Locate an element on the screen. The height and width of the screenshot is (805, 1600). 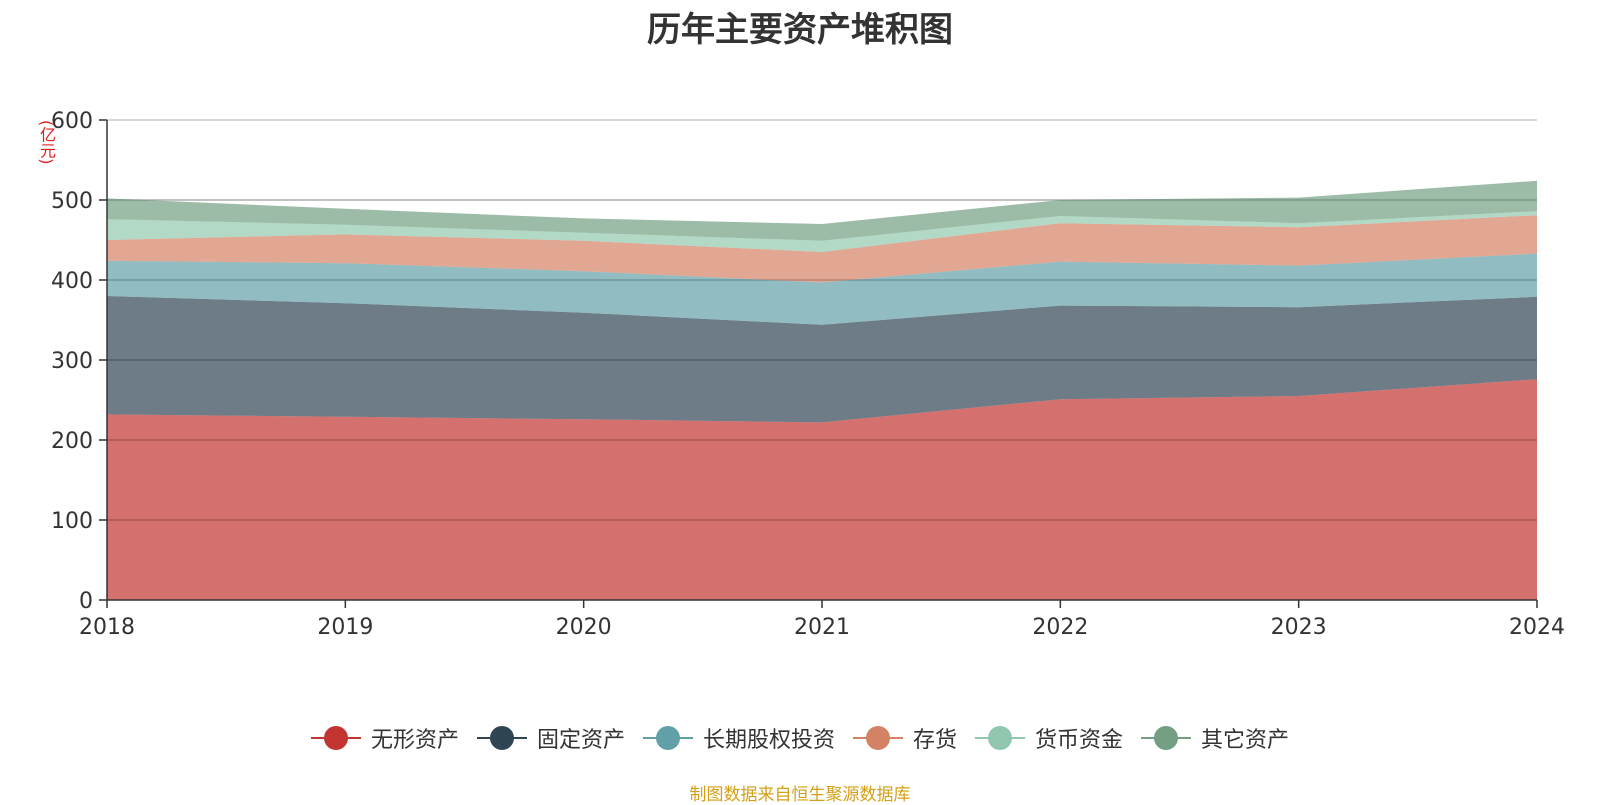
legend-item-5: 其它资产 is located at coordinates (1215, 738).